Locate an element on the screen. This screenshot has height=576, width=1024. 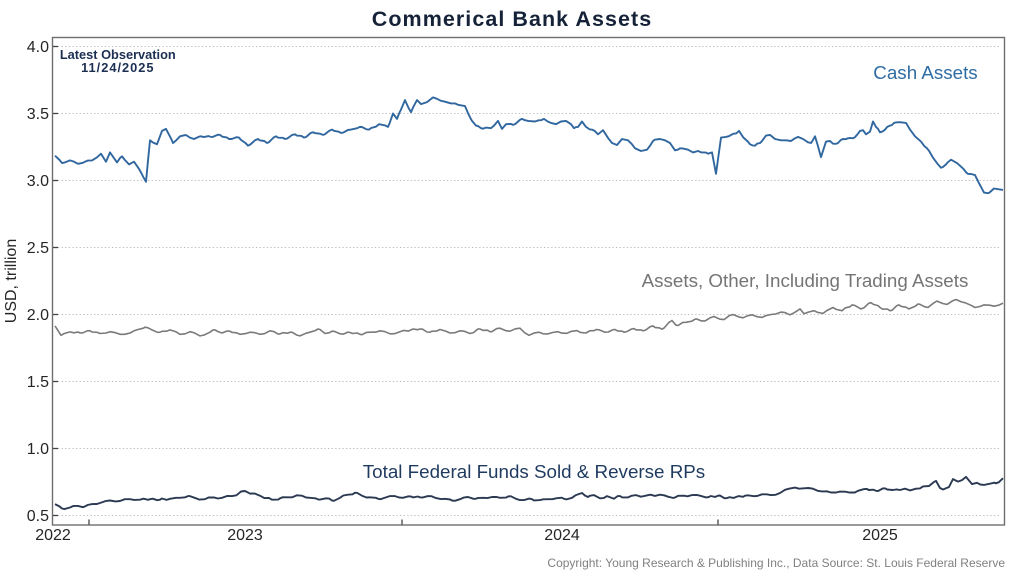
svg-text: 11/24/2025 is located at coordinates (117, 67).